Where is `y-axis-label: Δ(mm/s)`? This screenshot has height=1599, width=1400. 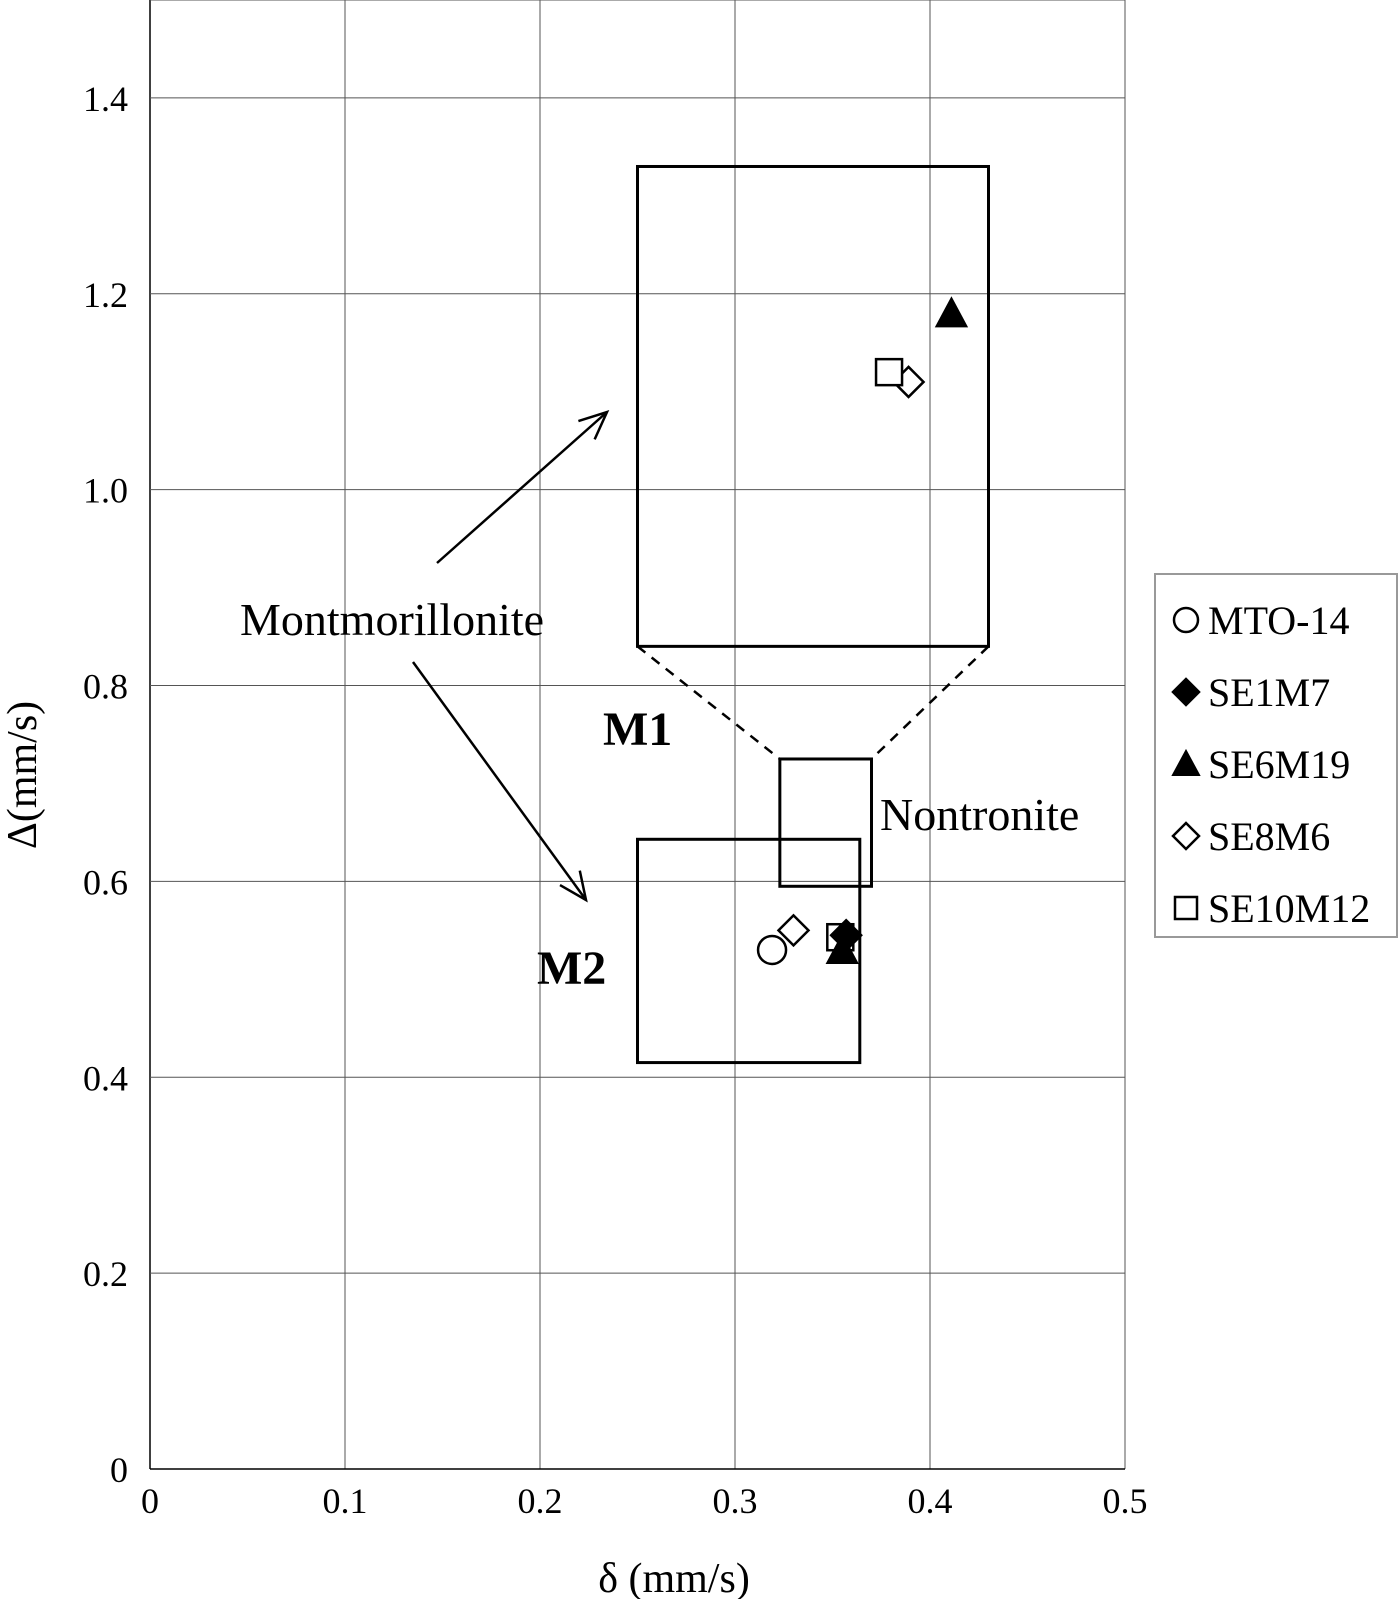 y-axis-label: Δ(mm/s) is located at coordinates (23, 775).